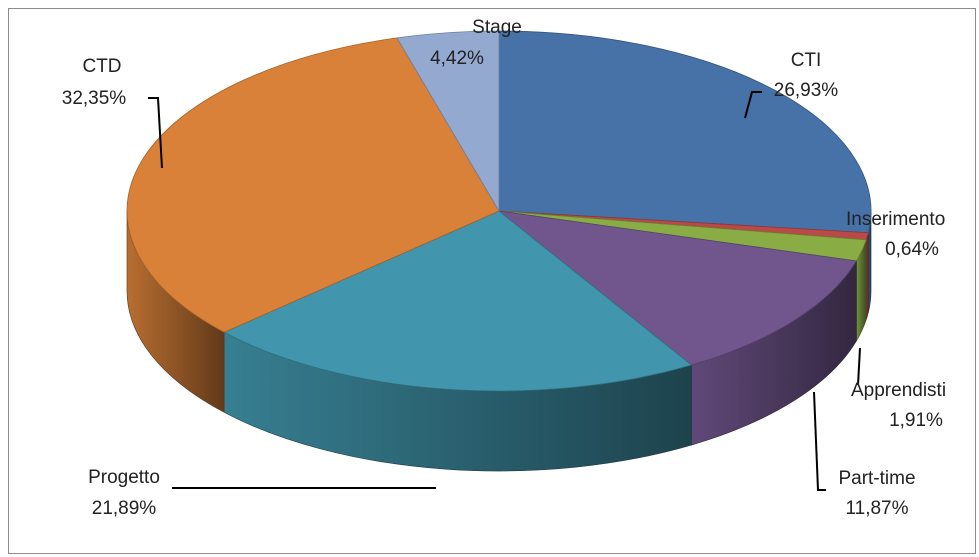 The height and width of the screenshot is (557, 979). What do you see at coordinates (876, 508) in the screenshot?
I see `slice-value-part-time: 11,87%` at bounding box center [876, 508].